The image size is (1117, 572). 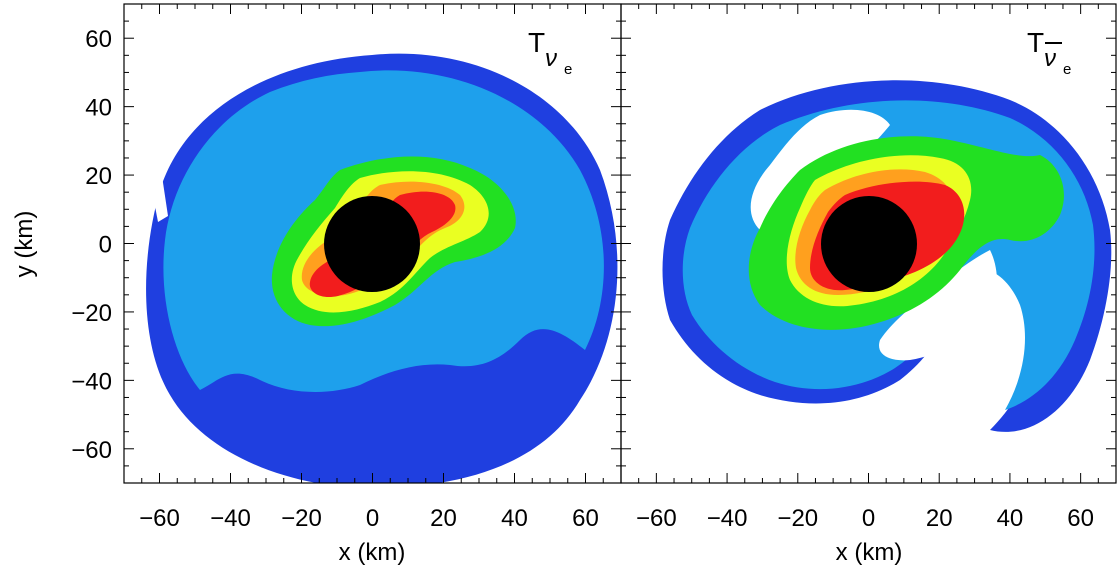 I want to click on core-left, so click(x=372, y=244).